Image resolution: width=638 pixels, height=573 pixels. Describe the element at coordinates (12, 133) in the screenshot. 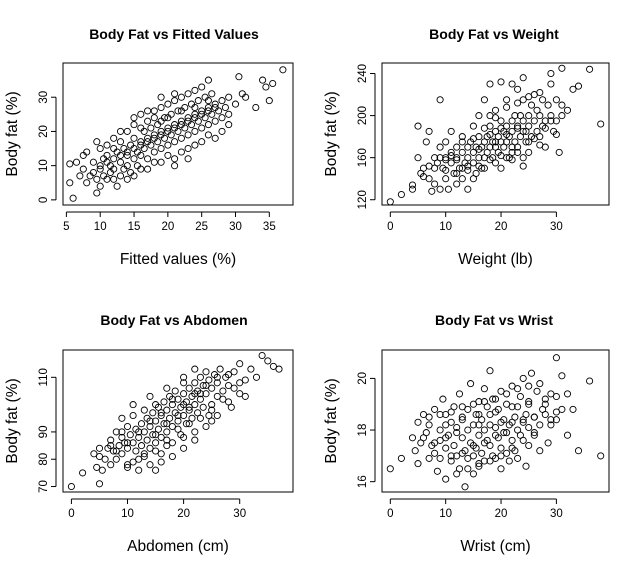

I see `y-axis-label: Body fat (%)` at that location.